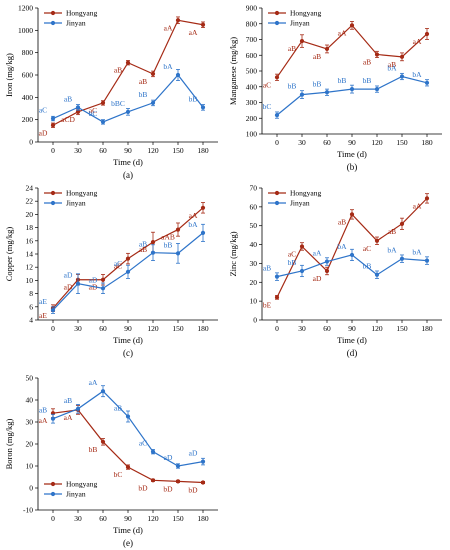  I want to click on series-line-jinyan, so click(352, 95).